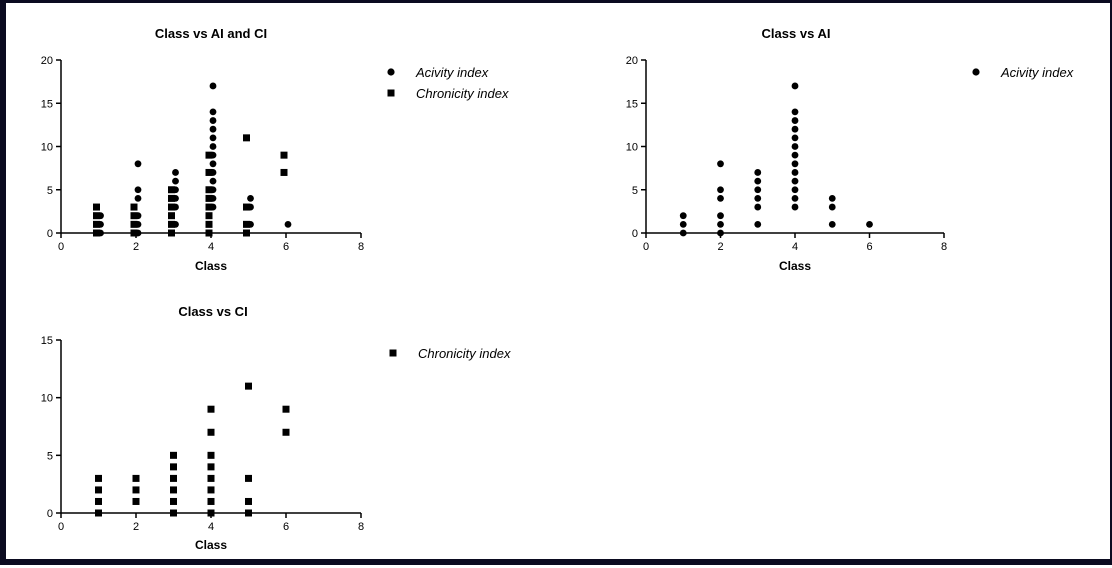 The height and width of the screenshot is (568, 1112). I want to click on chart-title: Class vs CI, so click(212, 311).